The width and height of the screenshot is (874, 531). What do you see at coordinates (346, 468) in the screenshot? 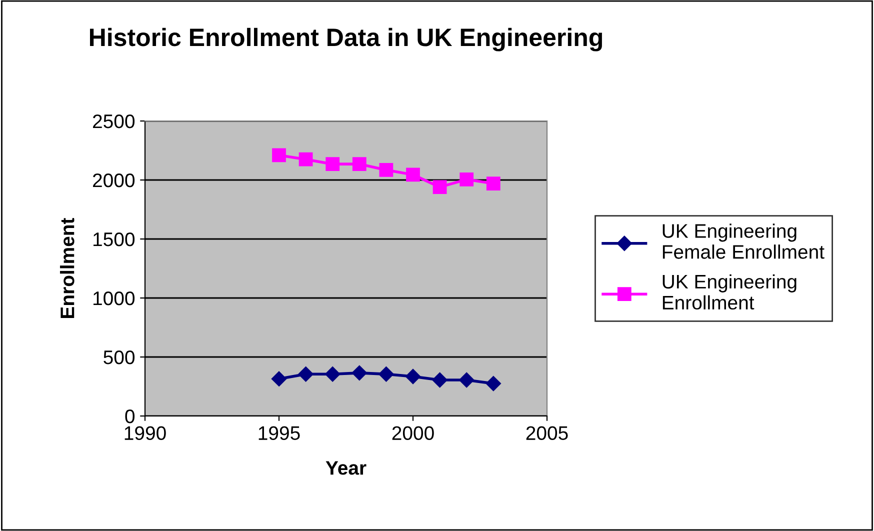
I see `x-axis-title: Year` at bounding box center [346, 468].